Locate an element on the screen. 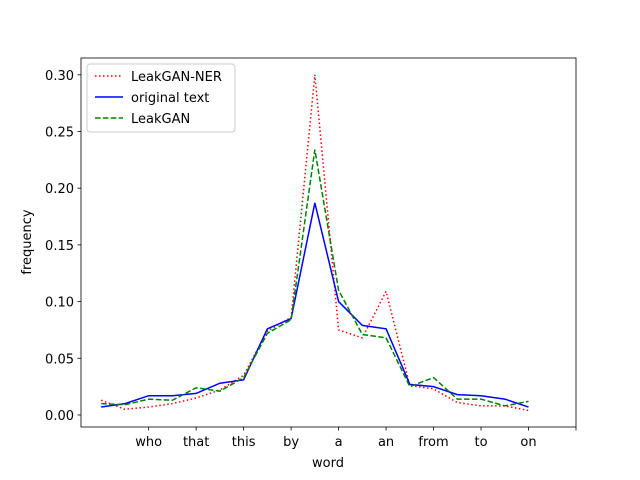  x-tick-label: from is located at coordinates (433, 442).